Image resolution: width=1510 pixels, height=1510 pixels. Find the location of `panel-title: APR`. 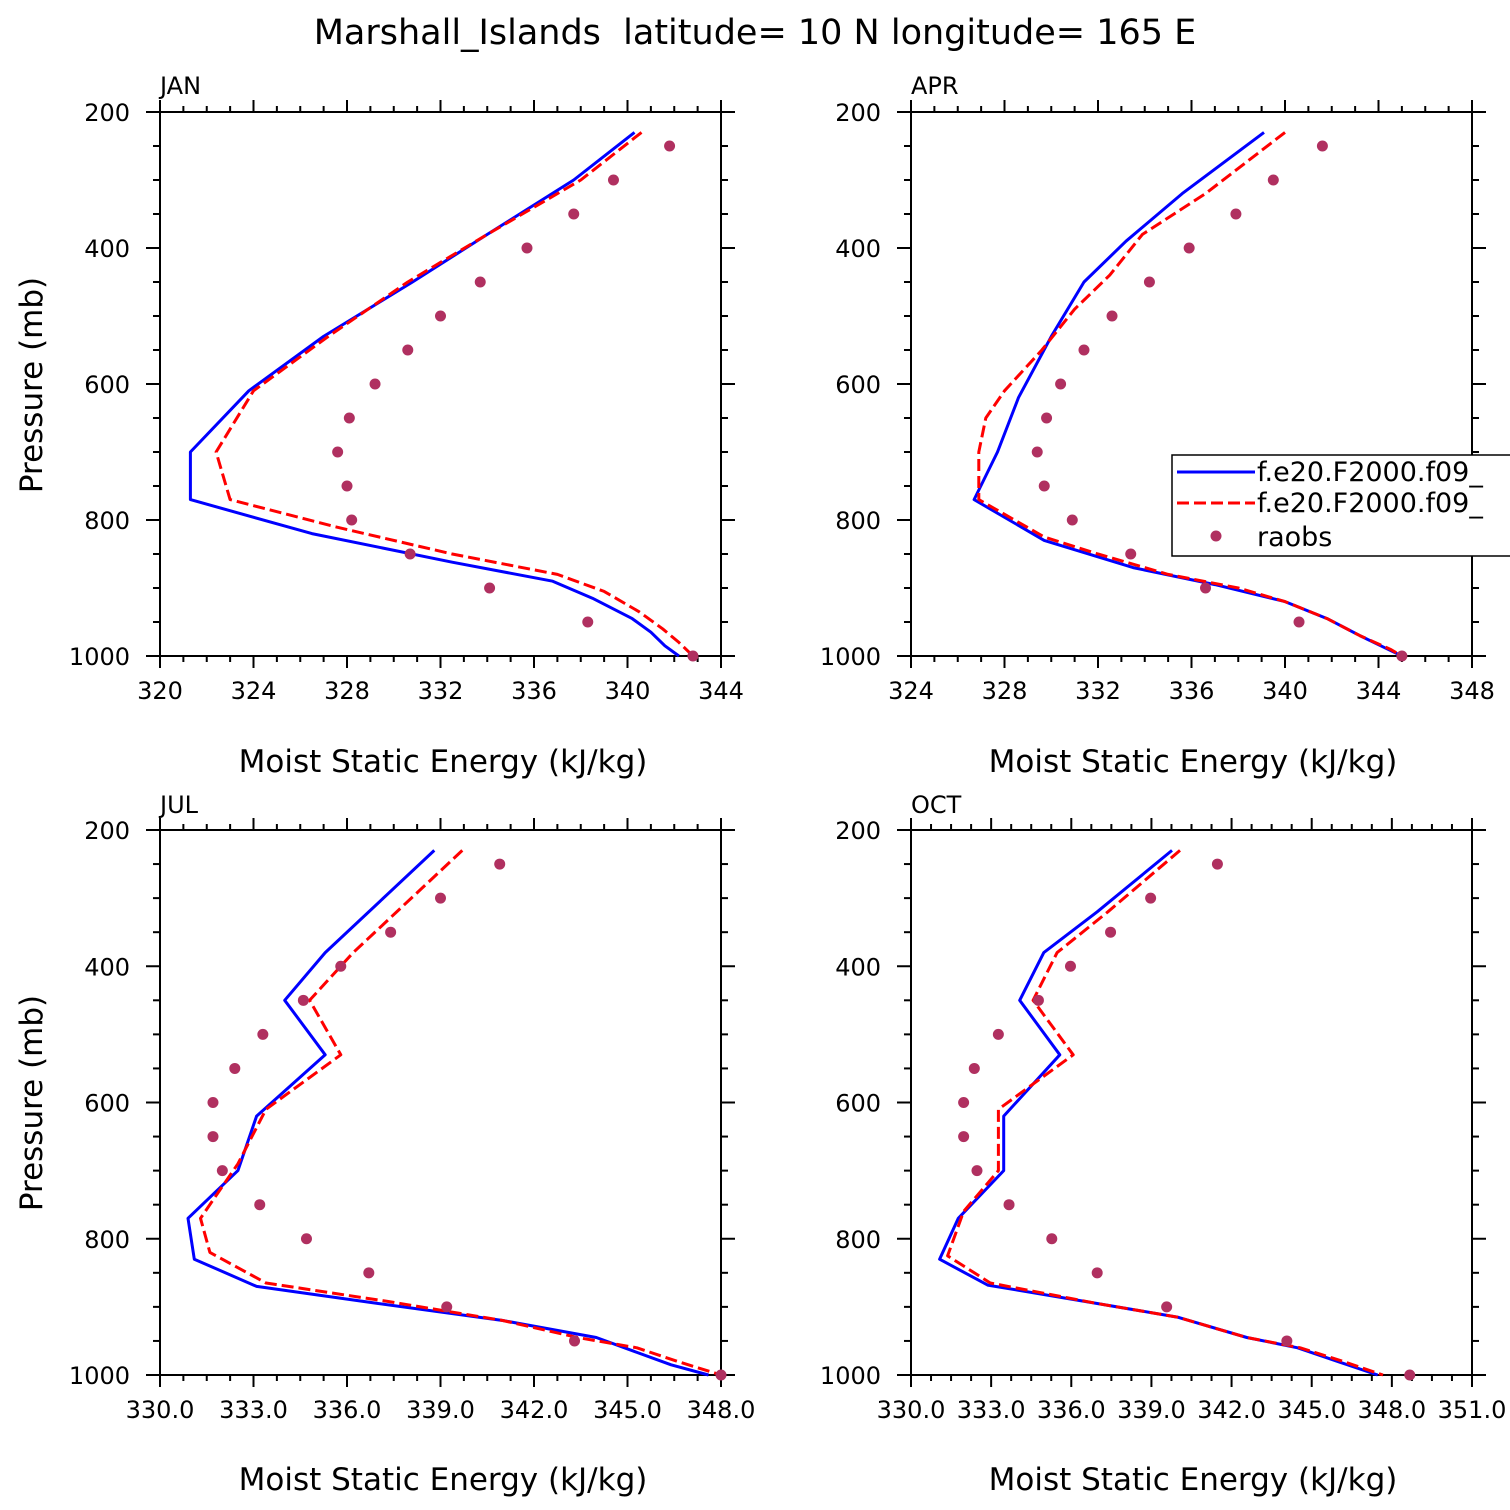

panel-title: APR is located at coordinates (935, 86).